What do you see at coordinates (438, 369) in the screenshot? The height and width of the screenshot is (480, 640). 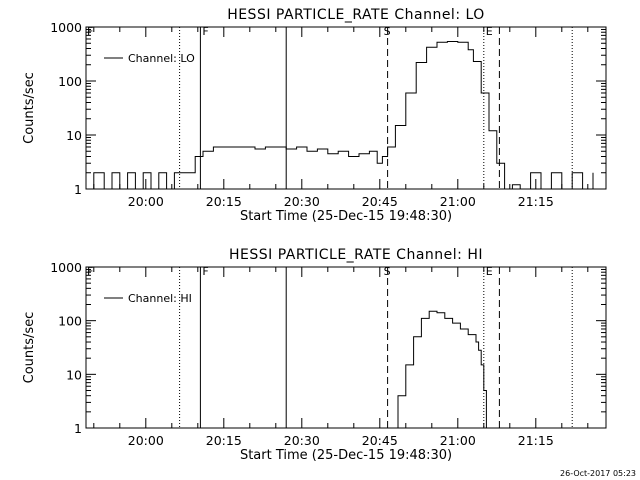 I see `series-line` at bounding box center [438, 369].